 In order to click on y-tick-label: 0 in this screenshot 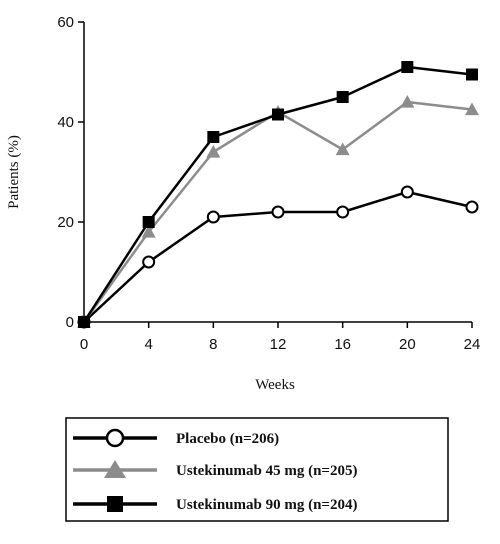, I will do `click(70, 322)`.